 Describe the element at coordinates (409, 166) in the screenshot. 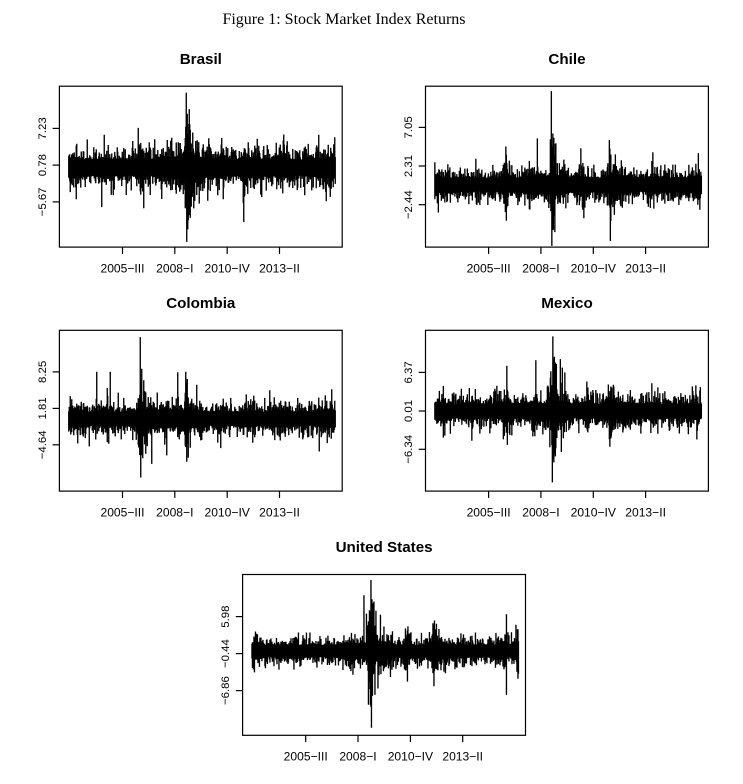

I see `svg-text: 2.31` at that location.